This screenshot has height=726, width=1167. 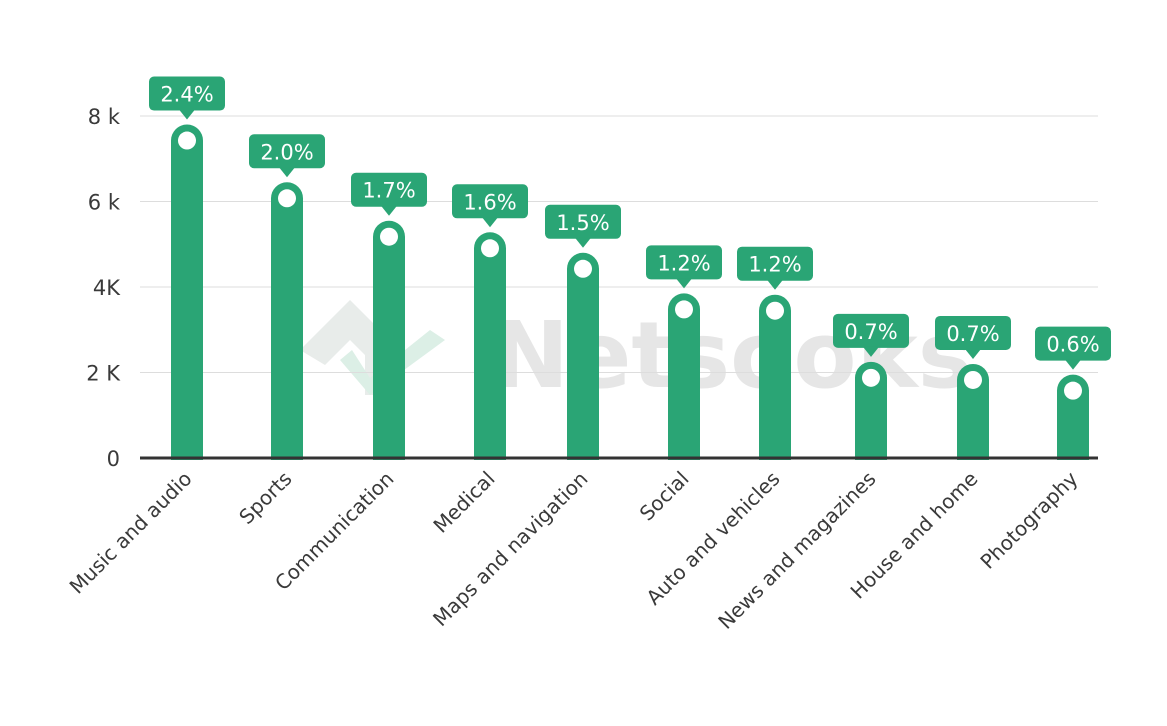 I want to click on data-label-text: 1.7%, so click(x=388, y=191).